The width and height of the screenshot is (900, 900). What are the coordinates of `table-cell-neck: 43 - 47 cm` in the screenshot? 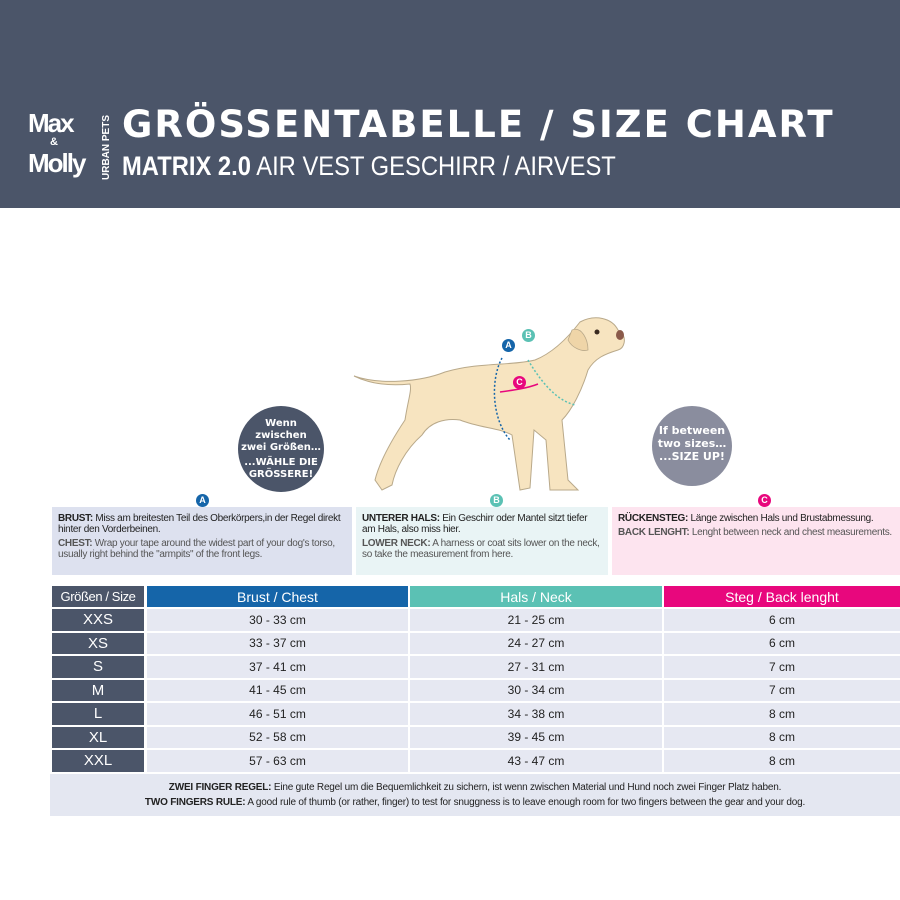 It's located at (536, 761).